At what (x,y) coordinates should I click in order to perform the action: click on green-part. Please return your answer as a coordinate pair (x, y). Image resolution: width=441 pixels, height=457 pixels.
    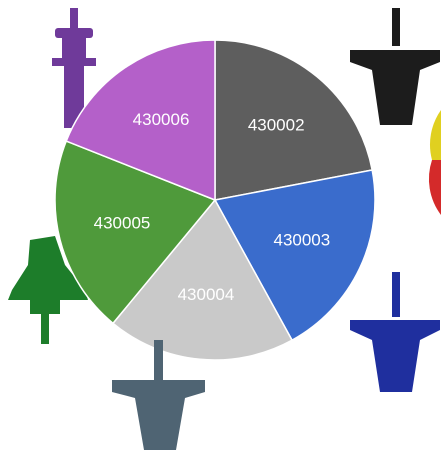
    Looking at the image, I should click on (48, 290).